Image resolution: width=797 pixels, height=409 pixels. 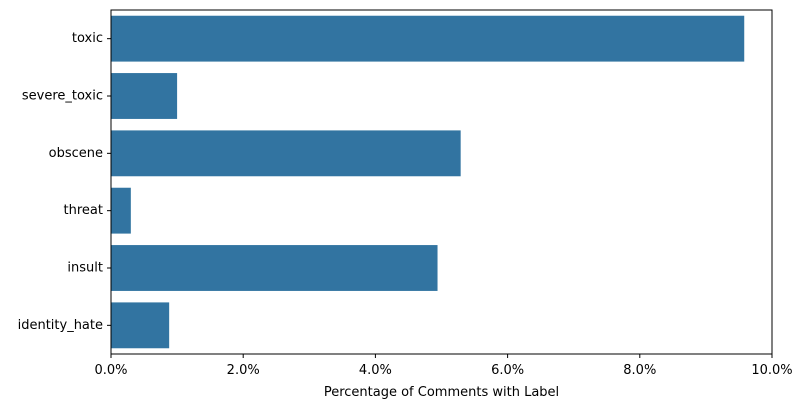 I want to click on y-tick-label: severe_toxic, so click(x=62, y=96).